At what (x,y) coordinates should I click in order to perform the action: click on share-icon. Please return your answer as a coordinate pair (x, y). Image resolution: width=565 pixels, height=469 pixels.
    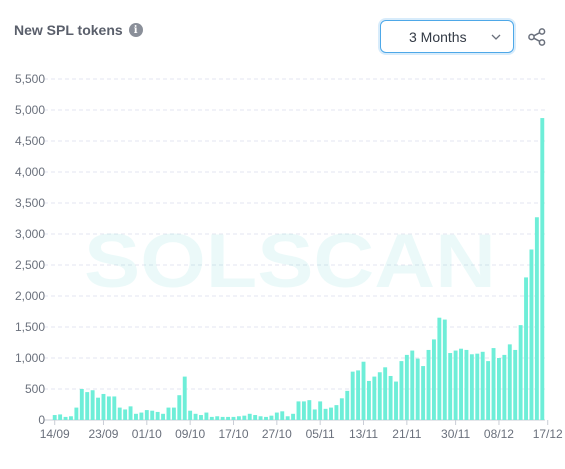
    Looking at the image, I should click on (537, 37).